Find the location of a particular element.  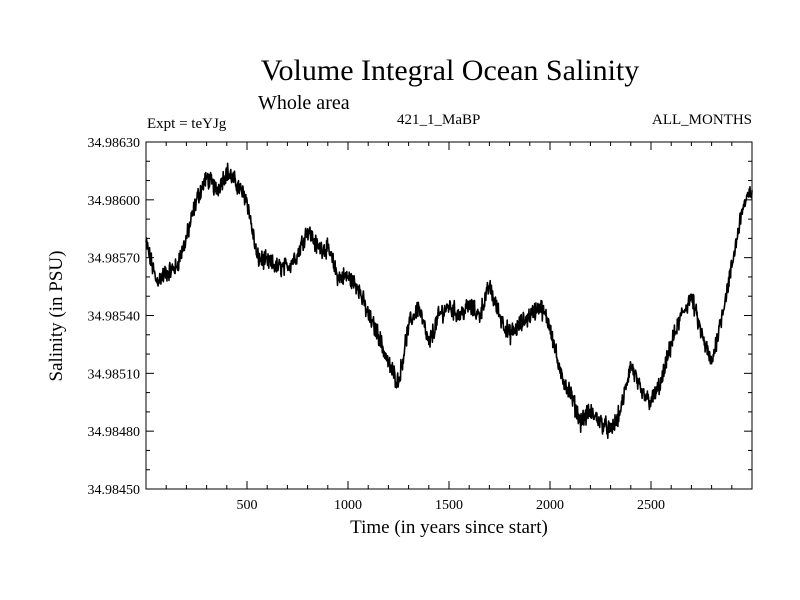

x-tick-label: 2500 is located at coordinates (651, 505).